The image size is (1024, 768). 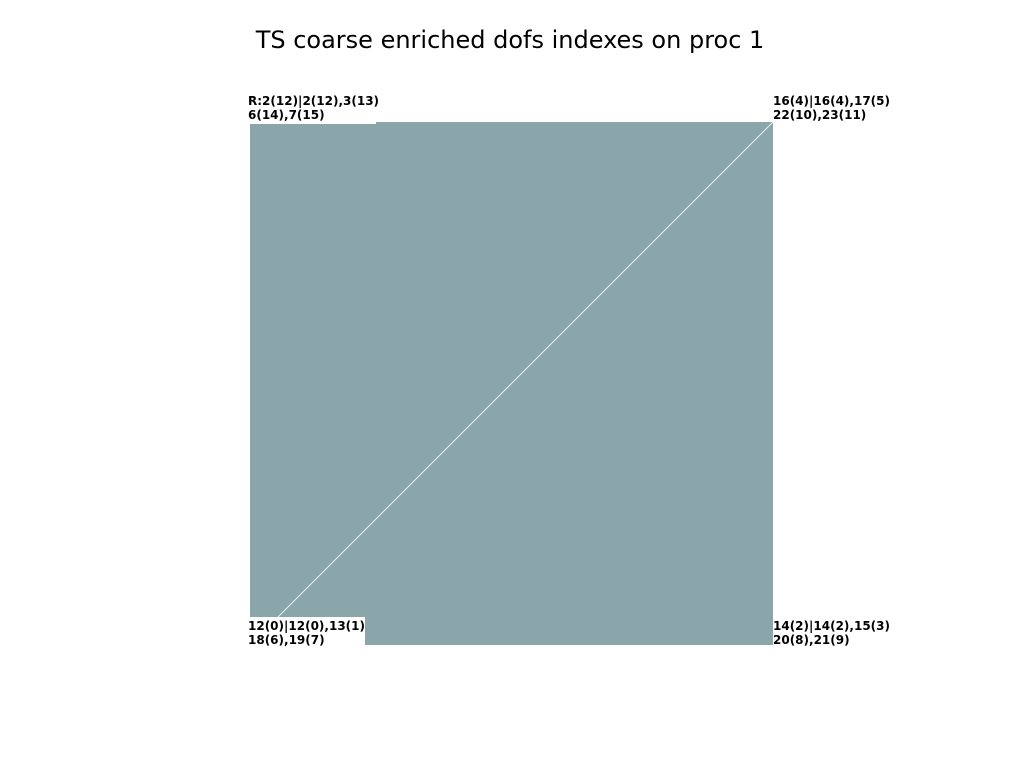 I want to click on vertex-label-bottom-left: 12(0)|12(0),13(1) 18(6),19(7), so click(x=306, y=632).